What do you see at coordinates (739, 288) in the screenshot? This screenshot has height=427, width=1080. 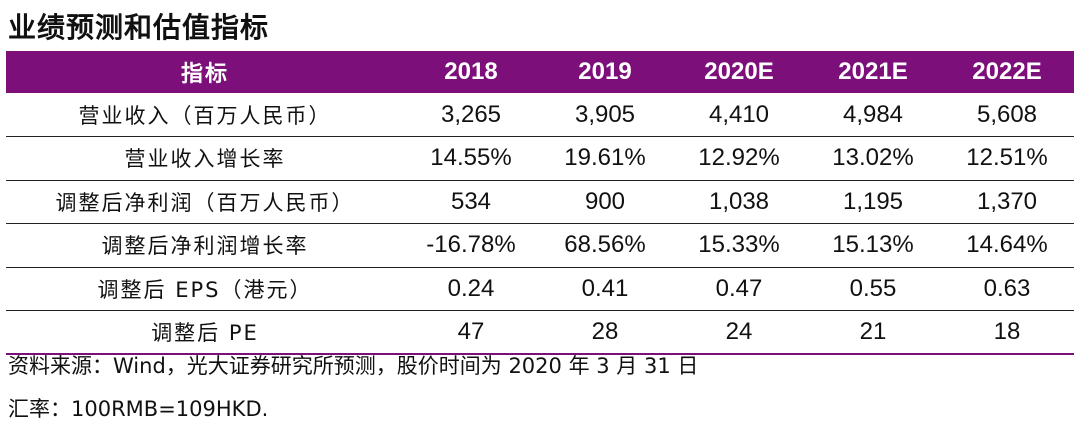 I see `table-cell: 0.47` at bounding box center [739, 288].